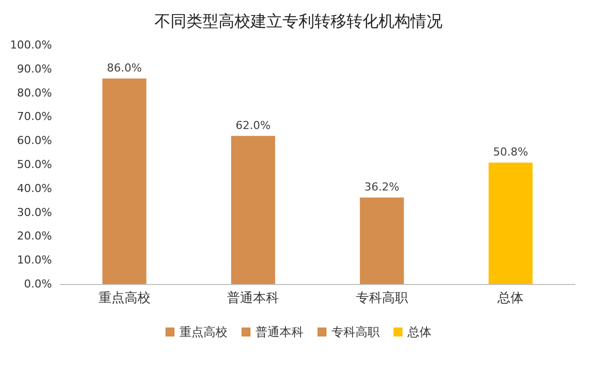  What do you see at coordinates (34, 188) in the screenshot?
I see `y-tick-label: 40.0%` at bounding box center [34, 188].